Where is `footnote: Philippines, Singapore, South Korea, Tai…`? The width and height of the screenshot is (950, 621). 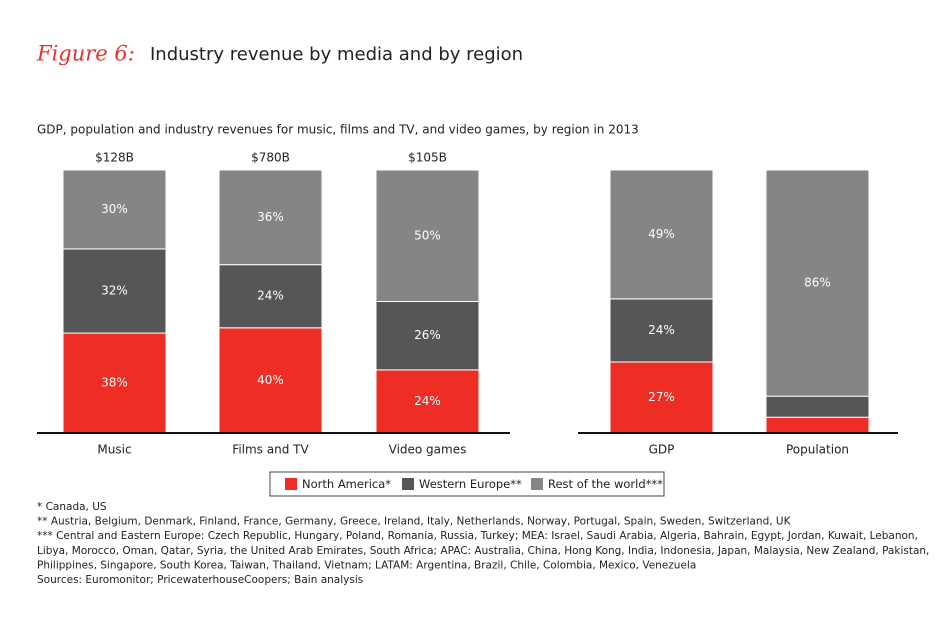
footnote: Philippines, Singapore, South Korea, Tai… is located at coordinates (366, 565).